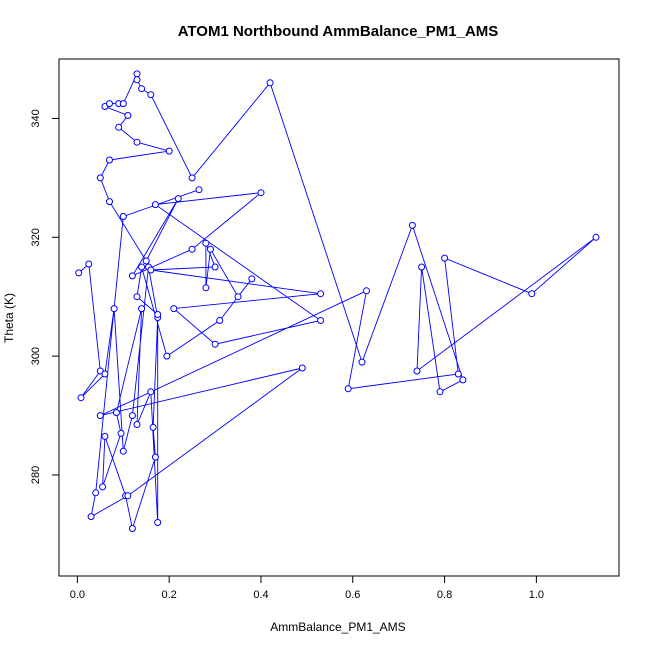 The height and width of the screenshot is (650, 650). Describe the element at coordinates (9, 318) in the screenshot. I see `y-axis-label: Theta (K)` at that location.